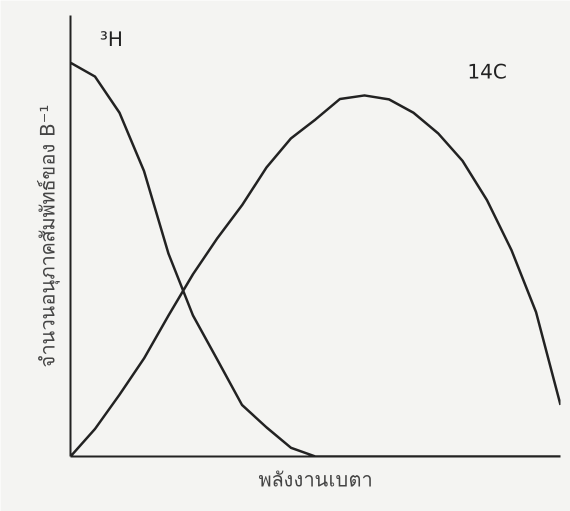 The height and width of the screenshot is (511, 570). What do you see at coordinates (111, 38) in the screenshot?
I see `series-label: ³H` at bounding box center [111, 38].